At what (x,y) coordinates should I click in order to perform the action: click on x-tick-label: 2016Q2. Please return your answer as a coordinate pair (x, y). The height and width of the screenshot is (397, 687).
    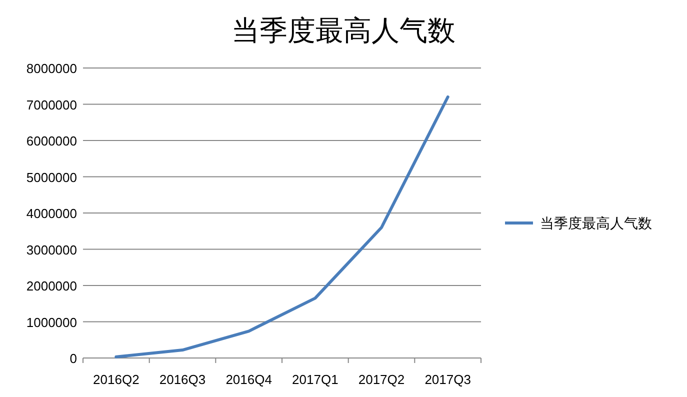
    Looking at the image, I should click on (116, 379).